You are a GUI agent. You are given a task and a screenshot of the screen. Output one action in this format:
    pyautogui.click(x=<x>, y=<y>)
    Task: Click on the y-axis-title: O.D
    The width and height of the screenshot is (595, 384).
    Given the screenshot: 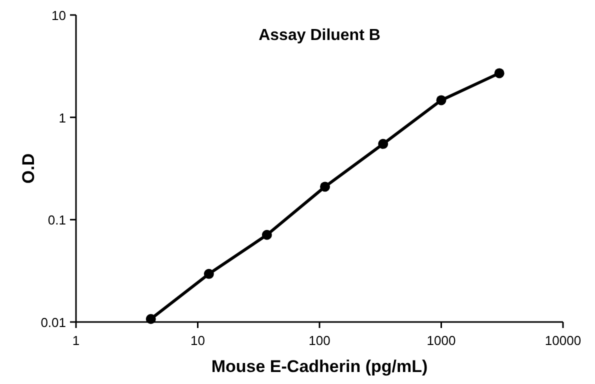 What is the action you would take?
    pyautogui.click(x=28, y=168)
    